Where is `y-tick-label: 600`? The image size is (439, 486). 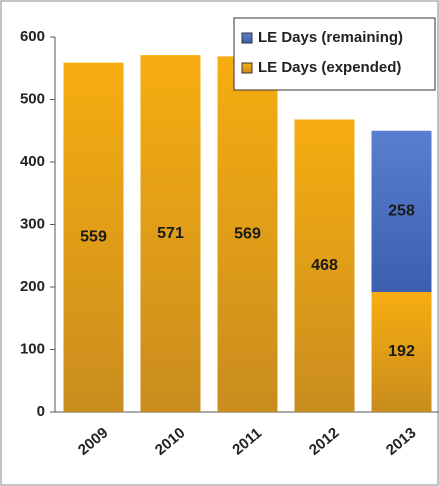
y-tick-label: 600 is located at coordinates (32, 36).